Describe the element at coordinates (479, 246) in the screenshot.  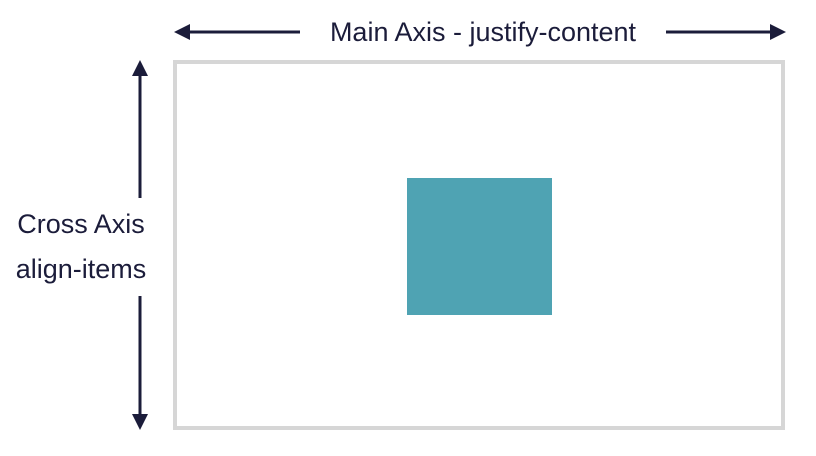
I see `flex-item-square` at that location.